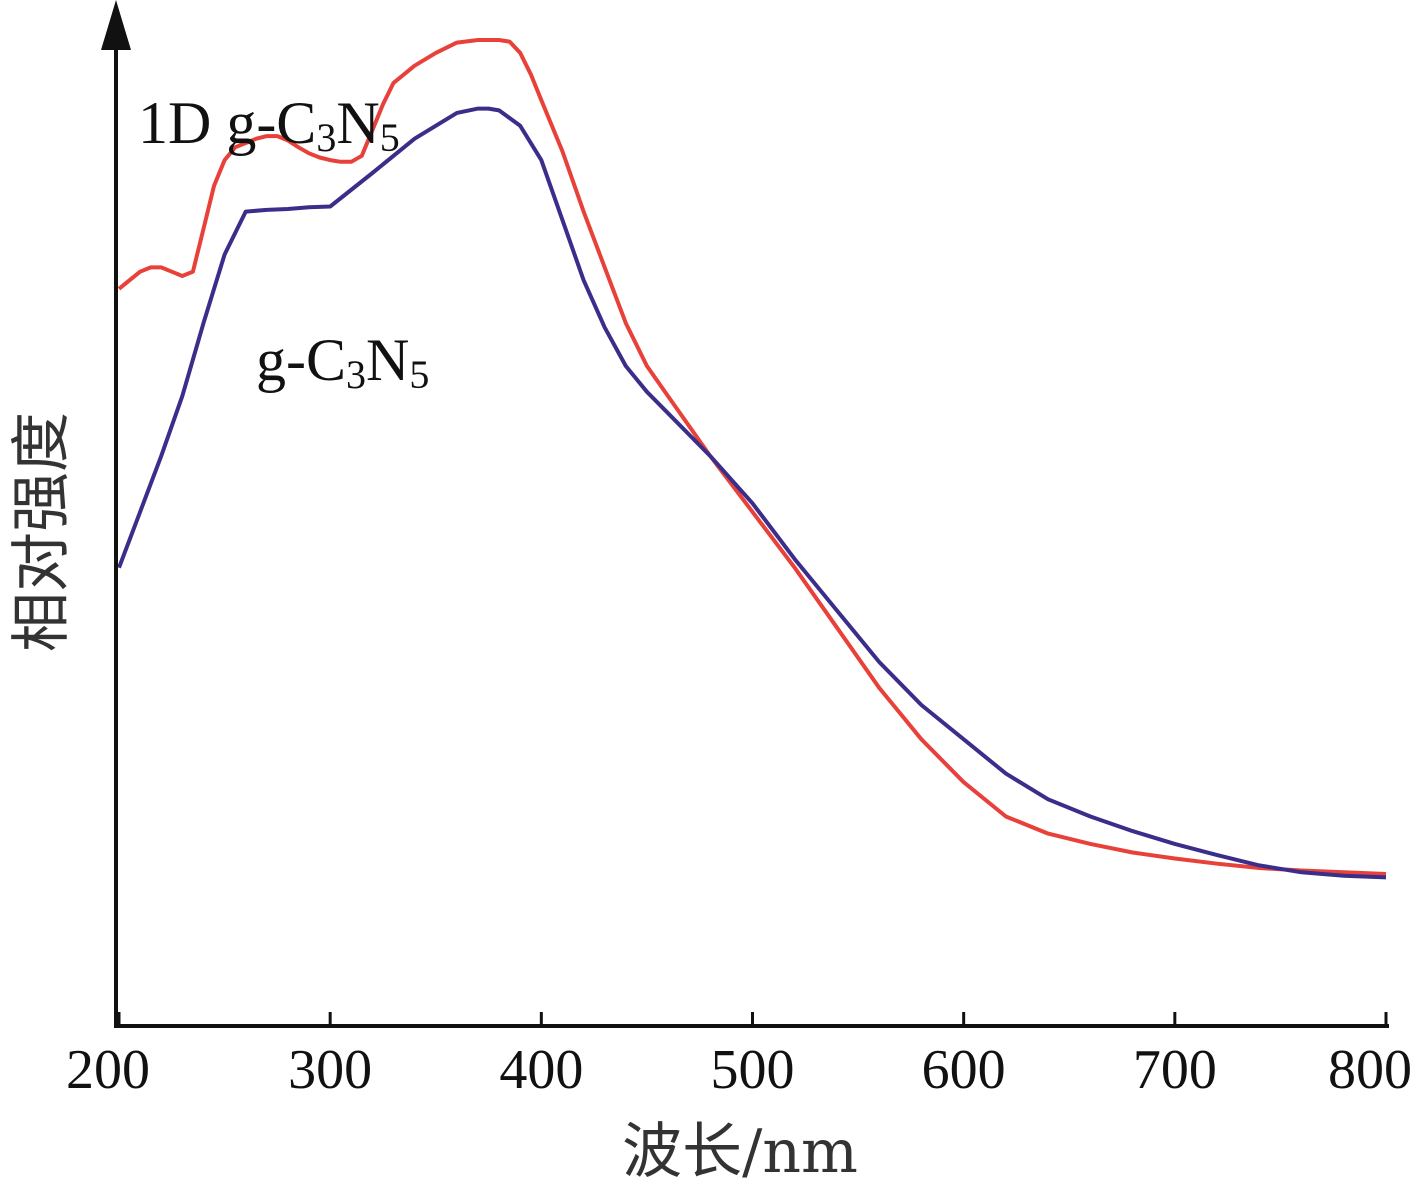 This screenshot has width=1417, height=1181. Describe the element at coordinates (357, 123) in the screenshot. I see `series-label-1d-gc3n5-part: N` at that location.